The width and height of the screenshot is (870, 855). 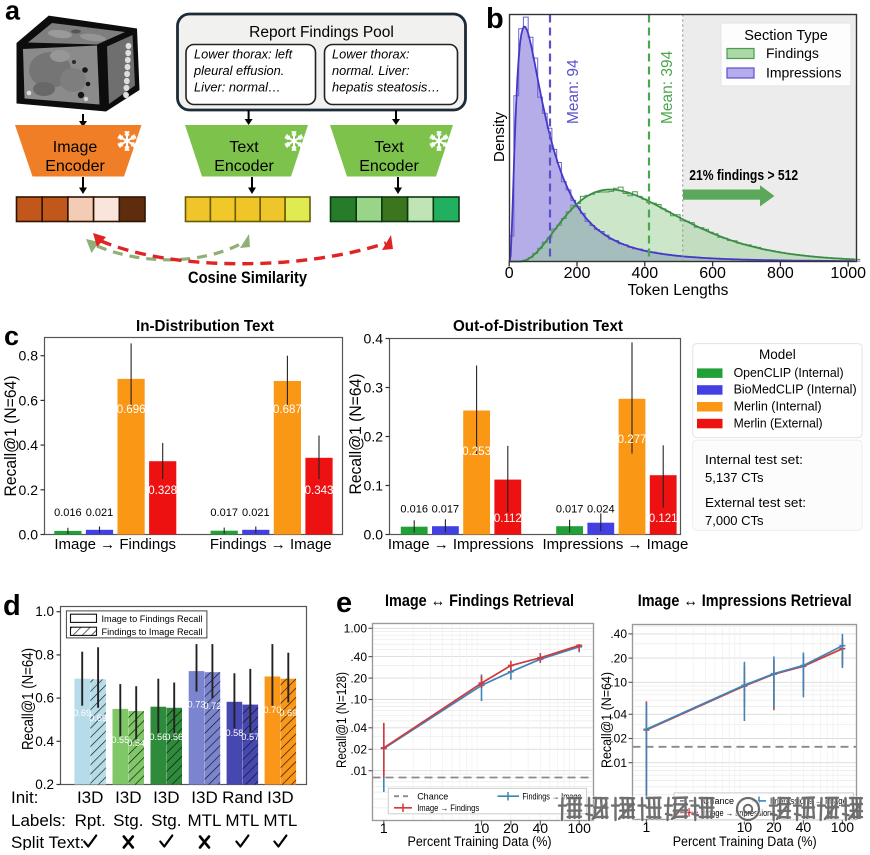 What do you see at coordinates (237, 87) in the screenshot?
I see `svg-text:Liver: normal…: Liver` at bounding box center [237, 87].